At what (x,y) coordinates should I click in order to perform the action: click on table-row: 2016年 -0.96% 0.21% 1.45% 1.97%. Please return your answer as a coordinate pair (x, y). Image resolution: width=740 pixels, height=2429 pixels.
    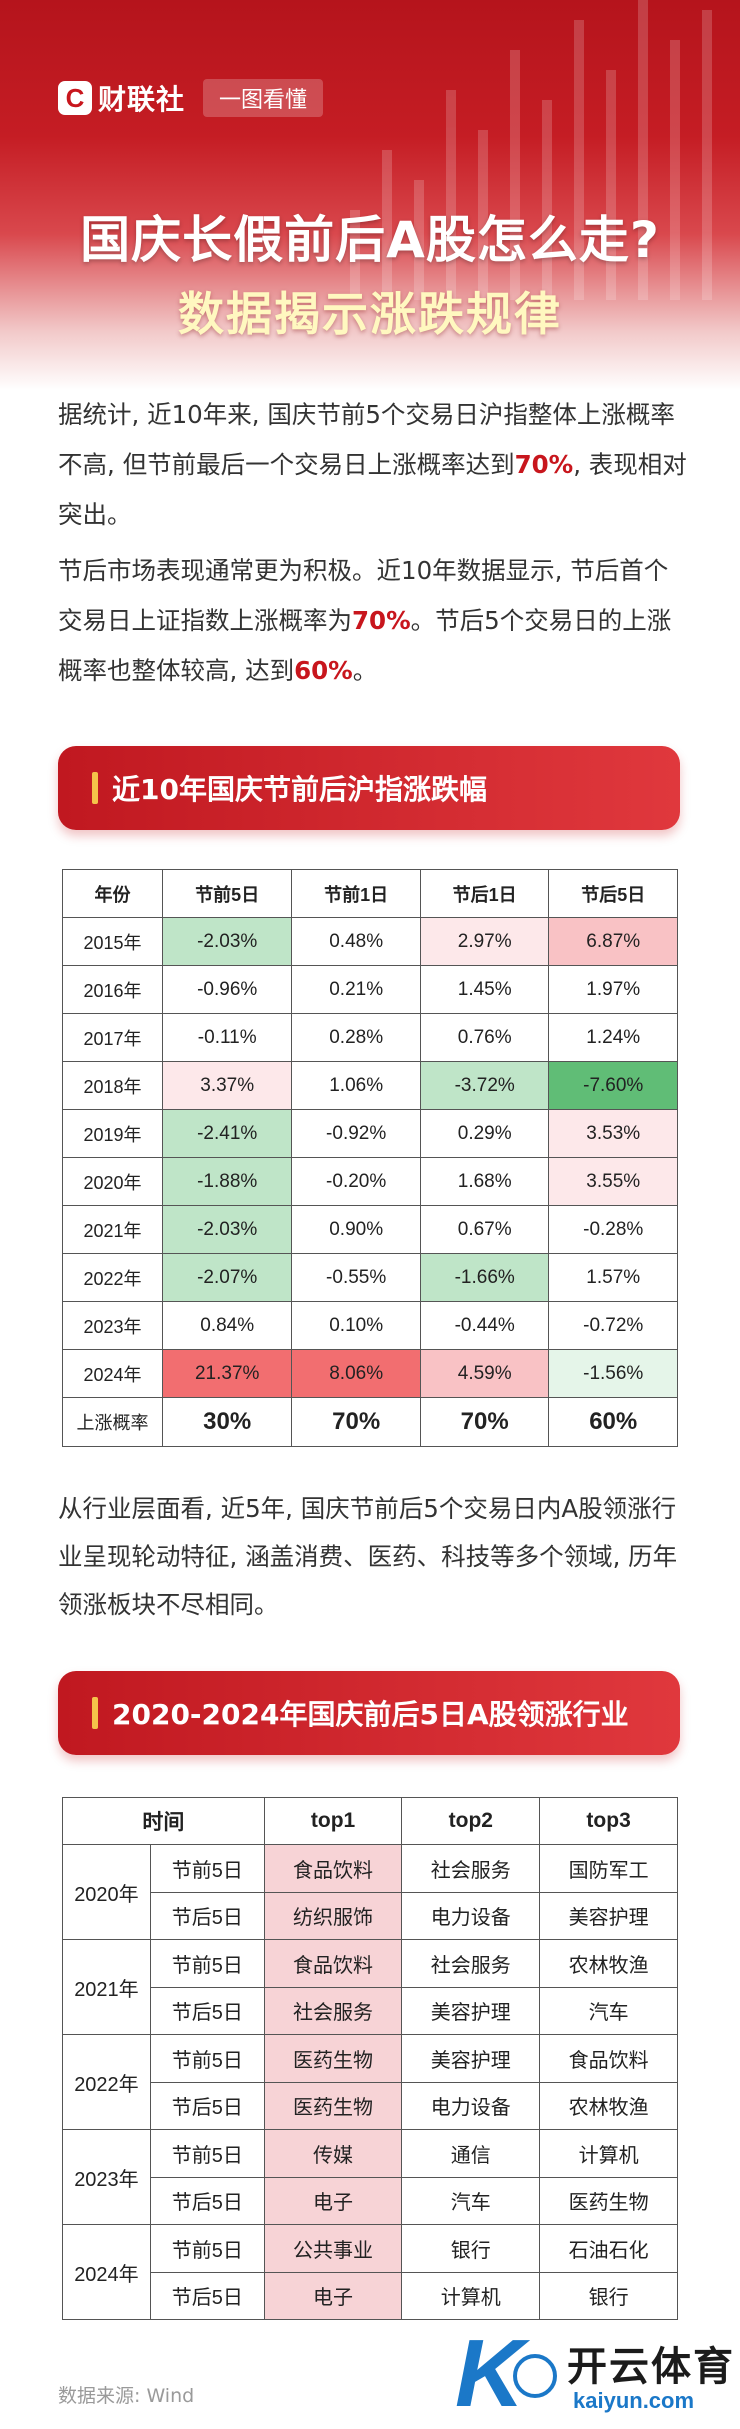
    Looking at the image, I should click on (370, 989).